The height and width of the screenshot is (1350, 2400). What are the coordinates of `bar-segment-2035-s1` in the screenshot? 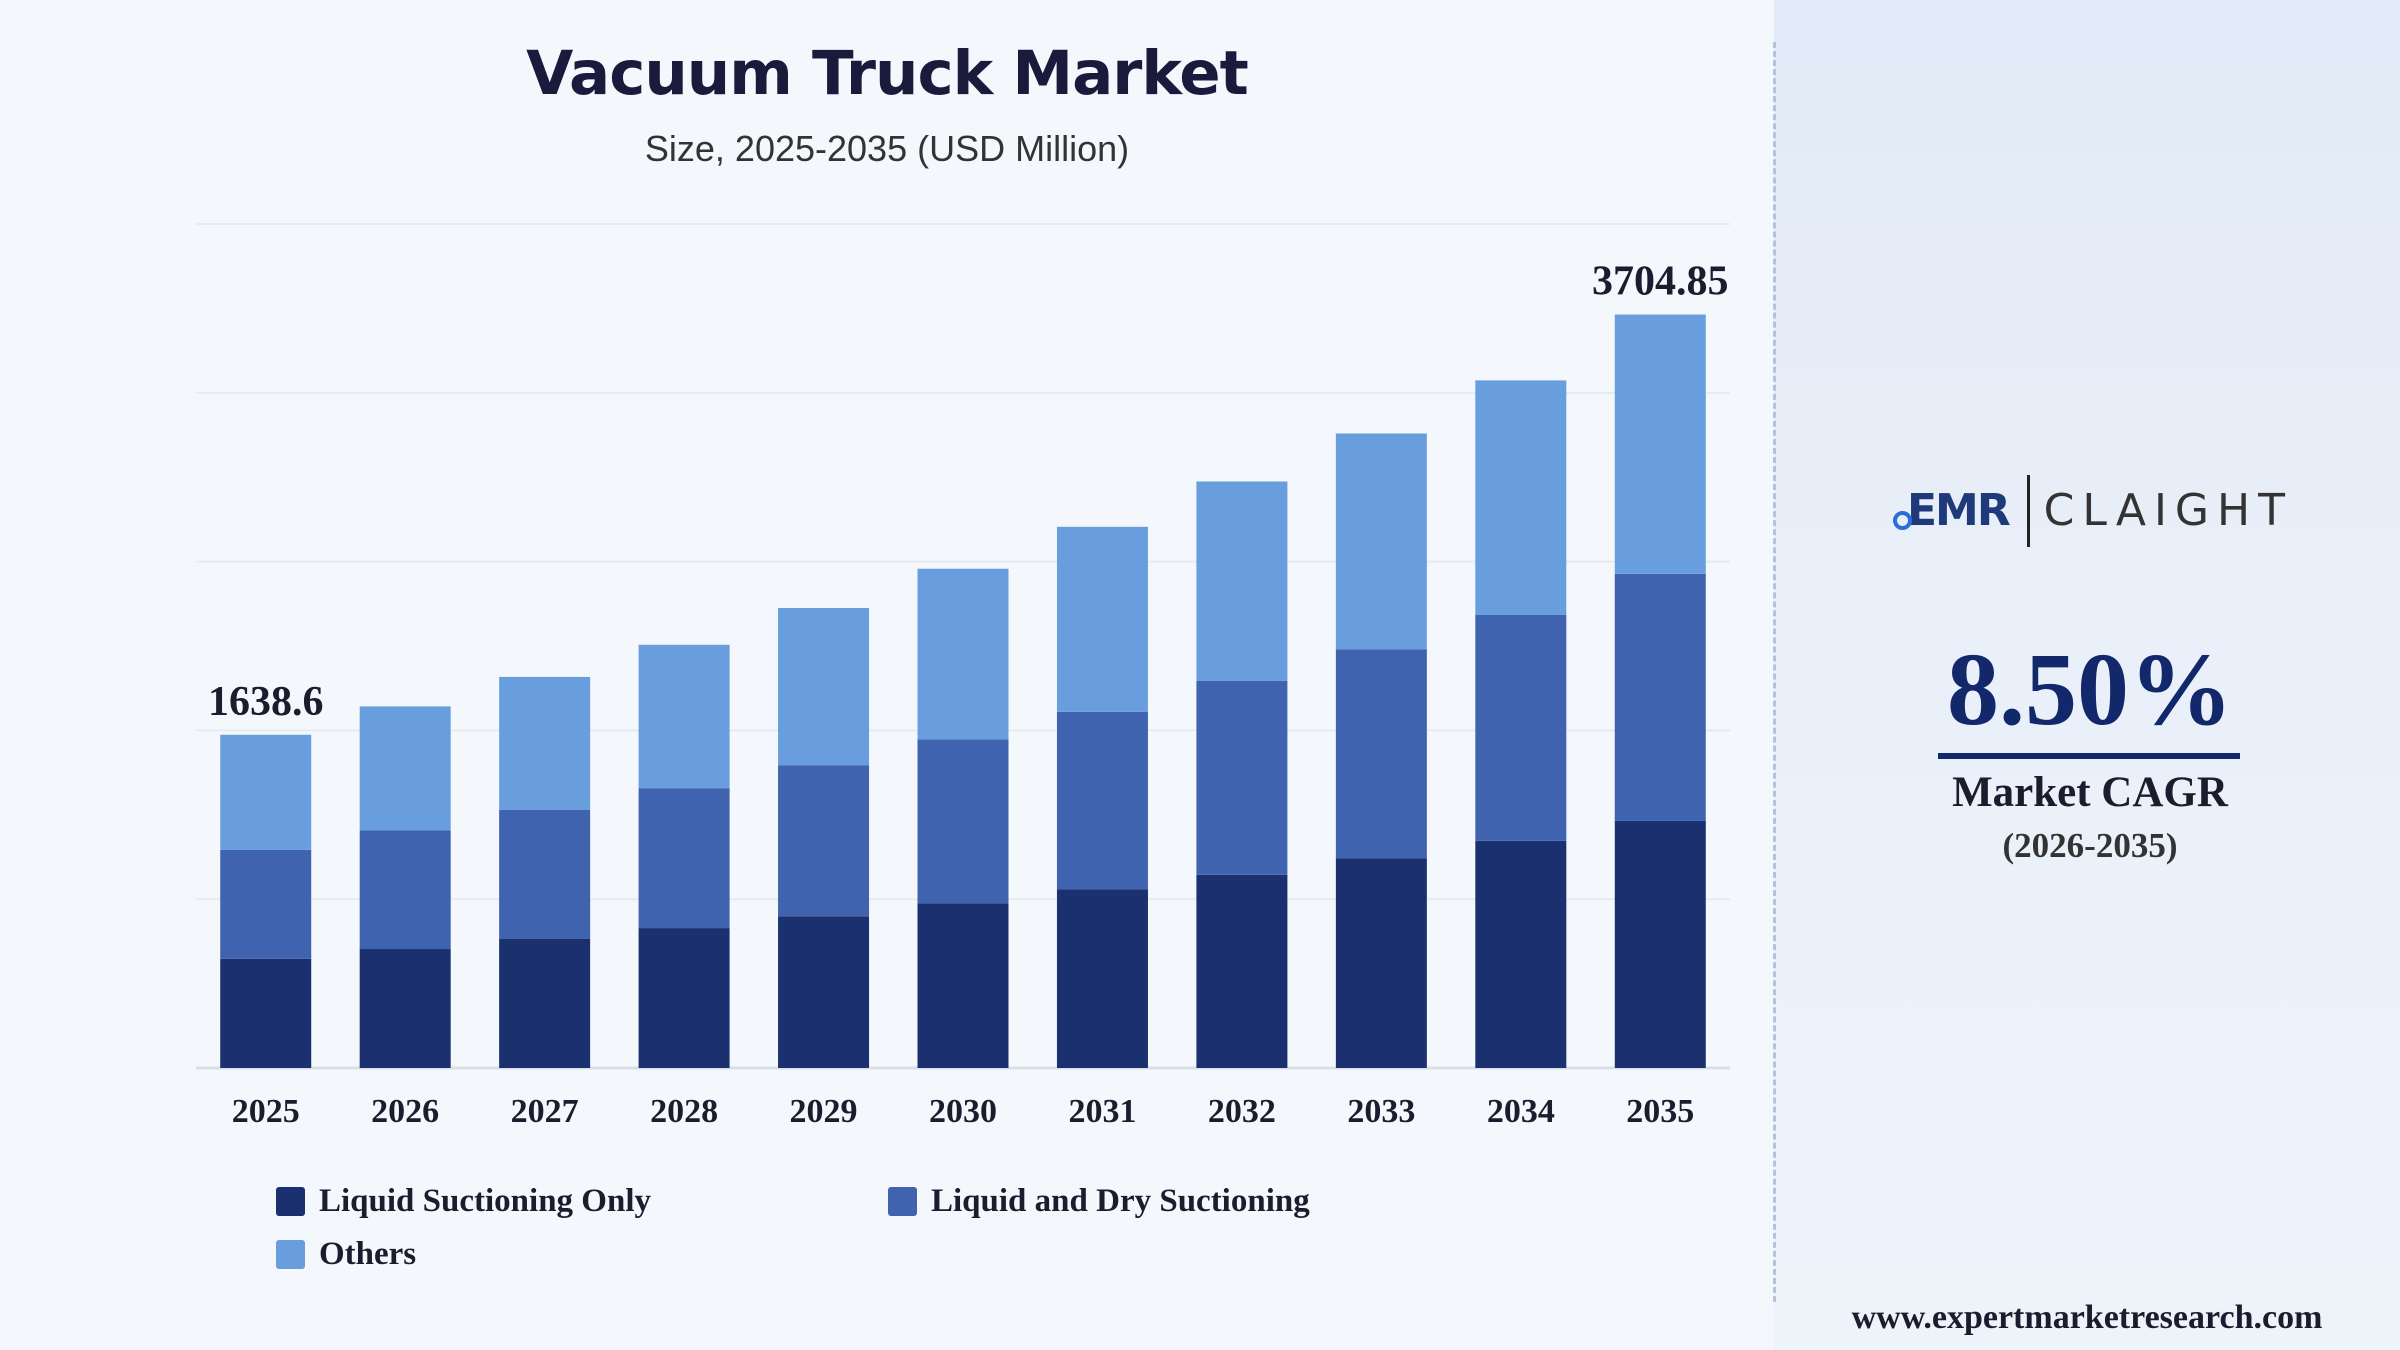 It's located at (1660, 697).